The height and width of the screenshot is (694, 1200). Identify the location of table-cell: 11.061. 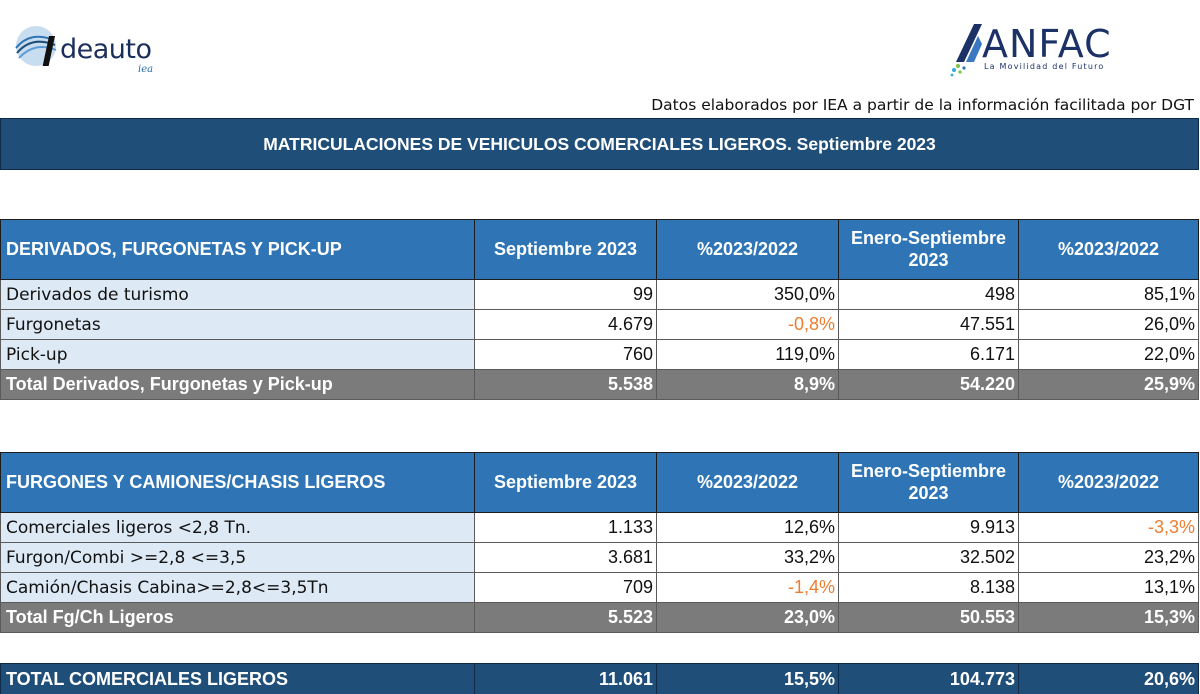
(565, 678).